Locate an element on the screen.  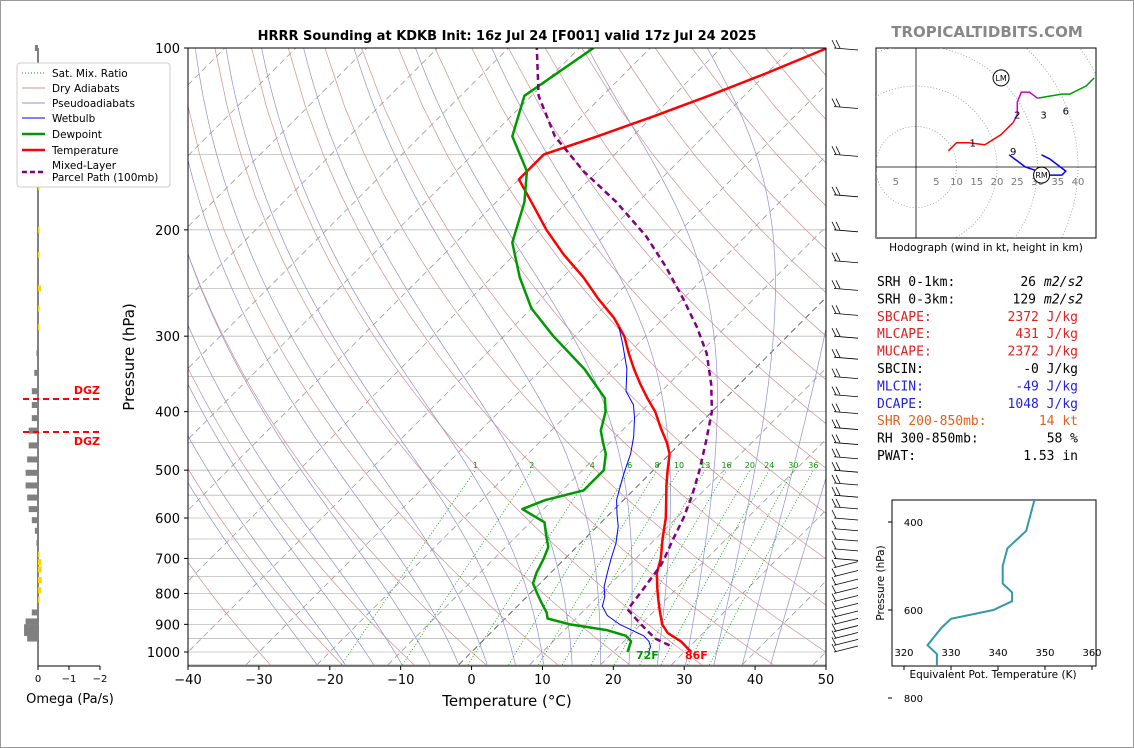
theta-e-line is located at coordinates (981, 583).